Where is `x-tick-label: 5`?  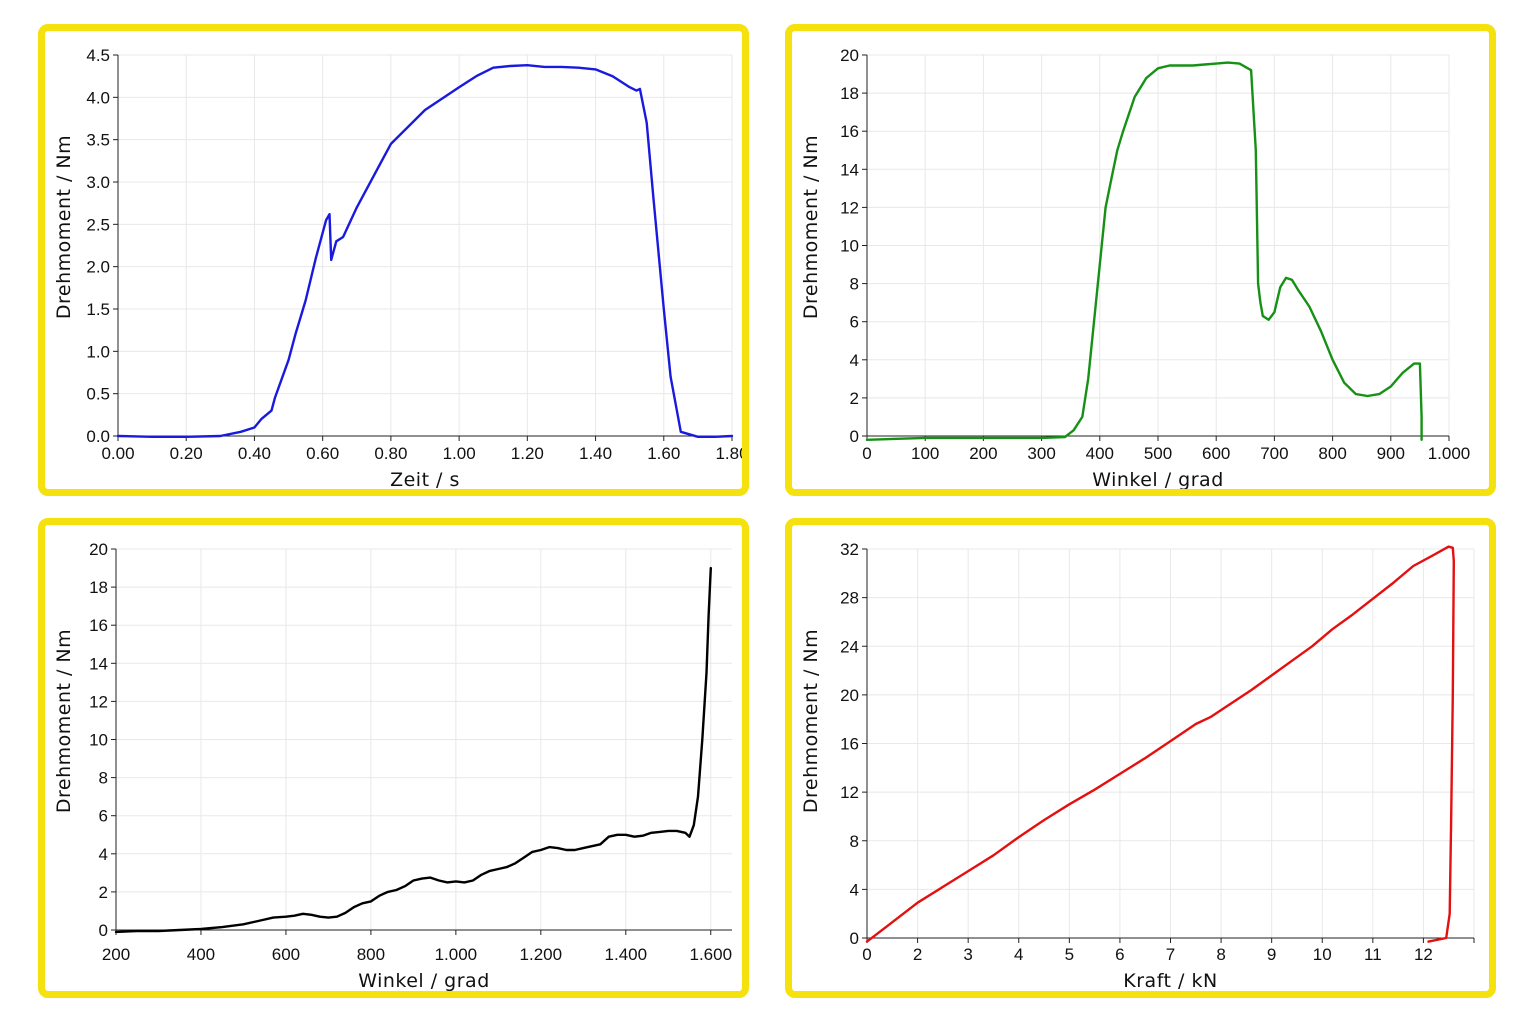
x-tick-label: 5 is located at coordinates (1069, 954).